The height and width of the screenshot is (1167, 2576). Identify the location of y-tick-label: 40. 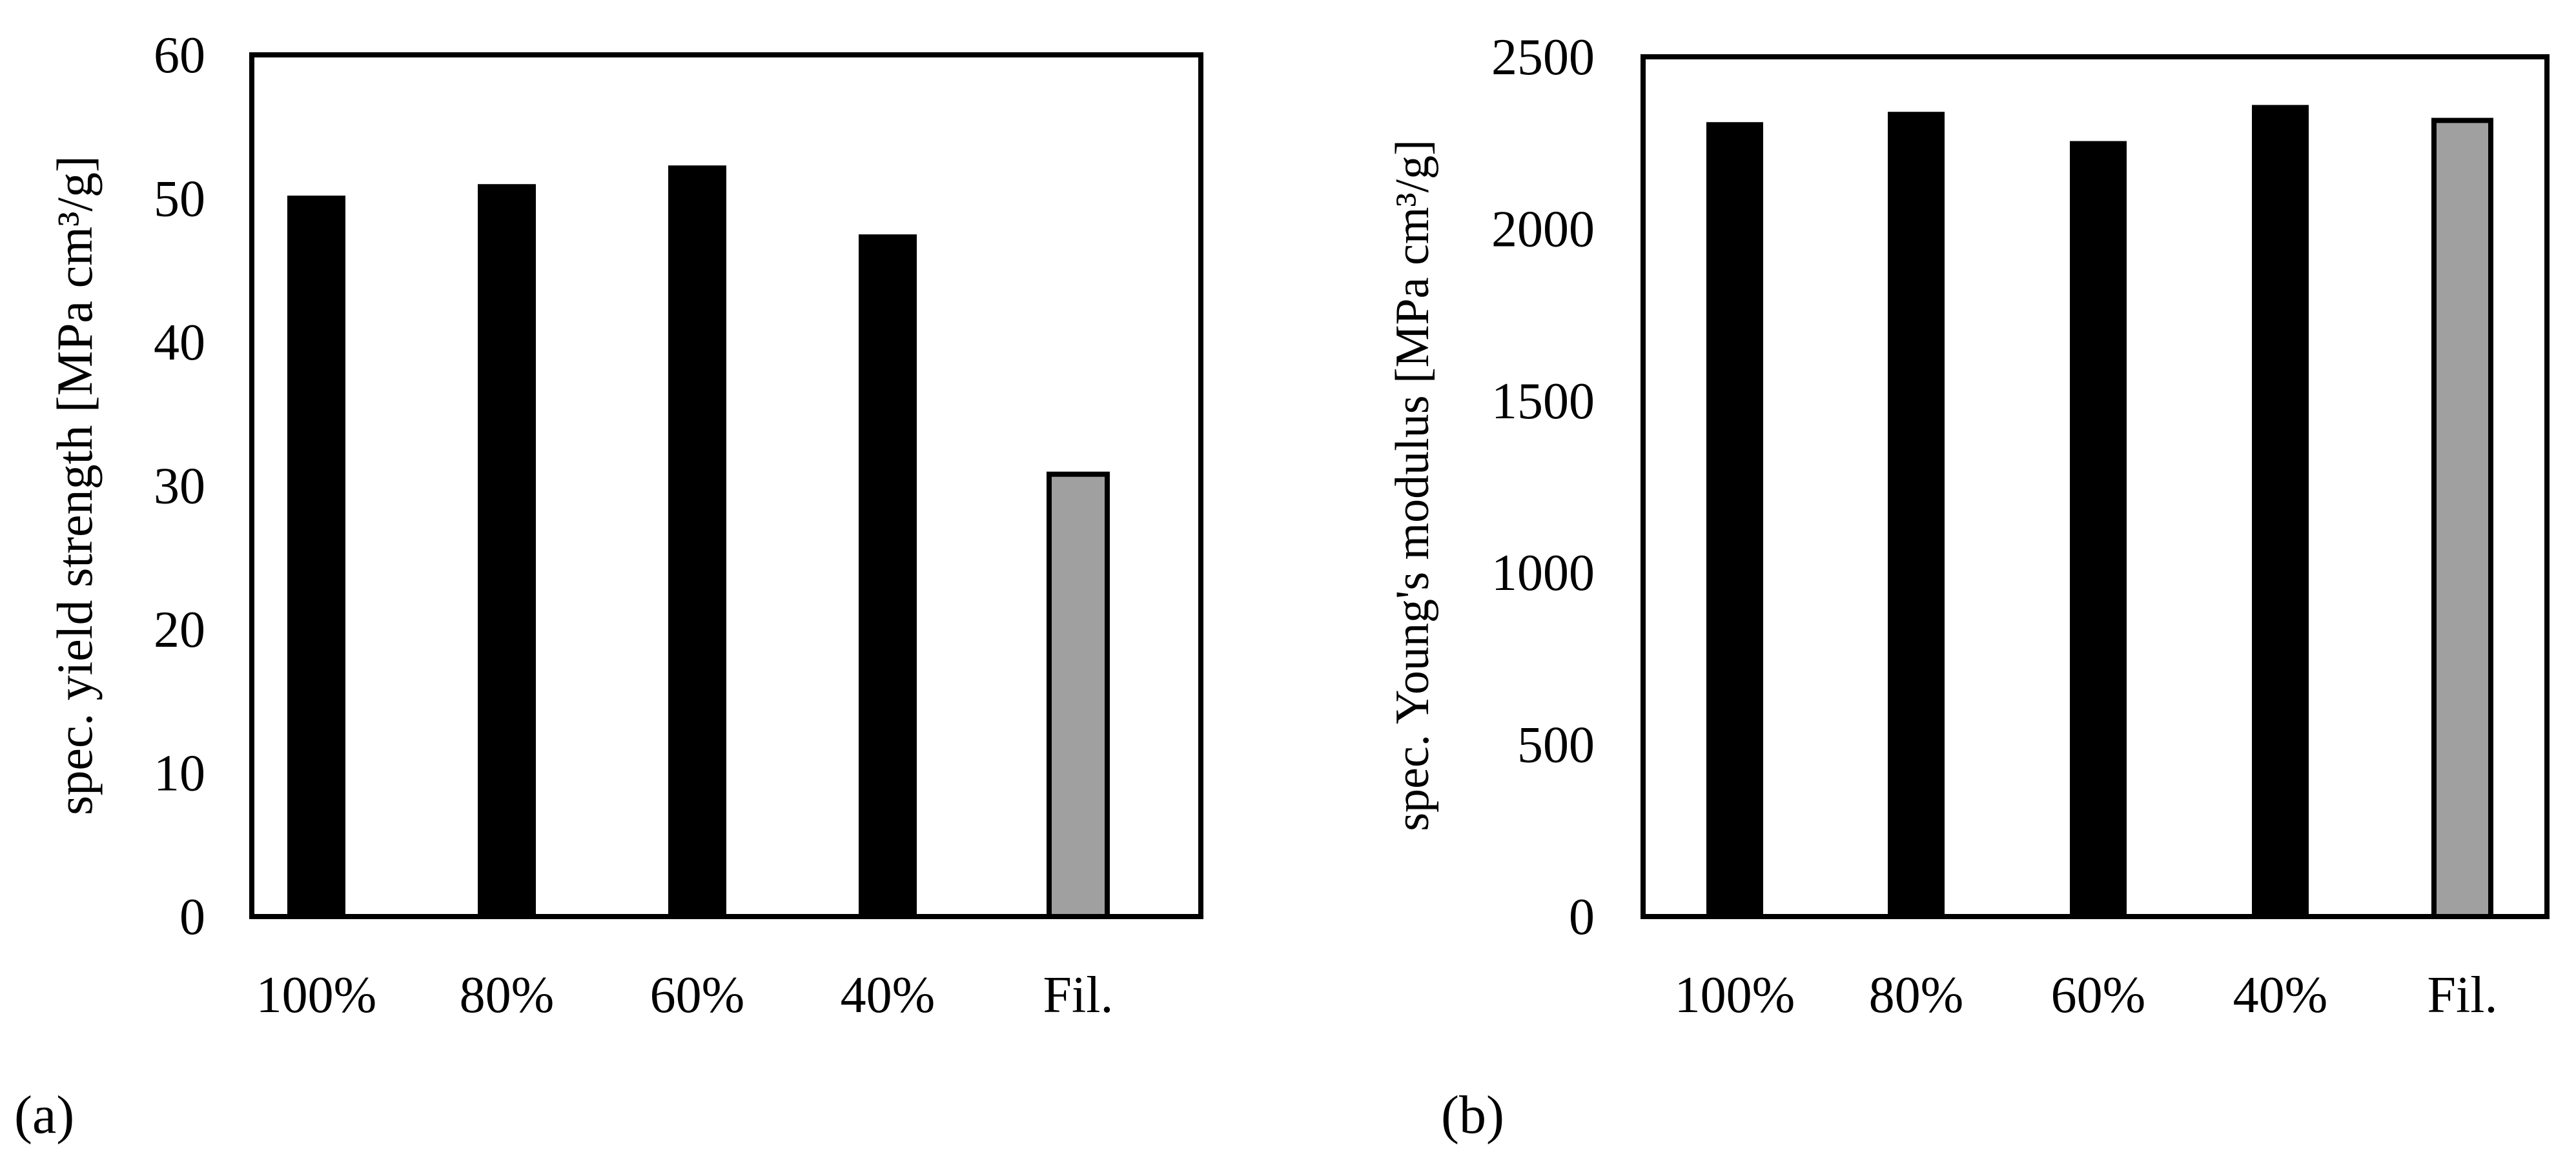
(180, 342).